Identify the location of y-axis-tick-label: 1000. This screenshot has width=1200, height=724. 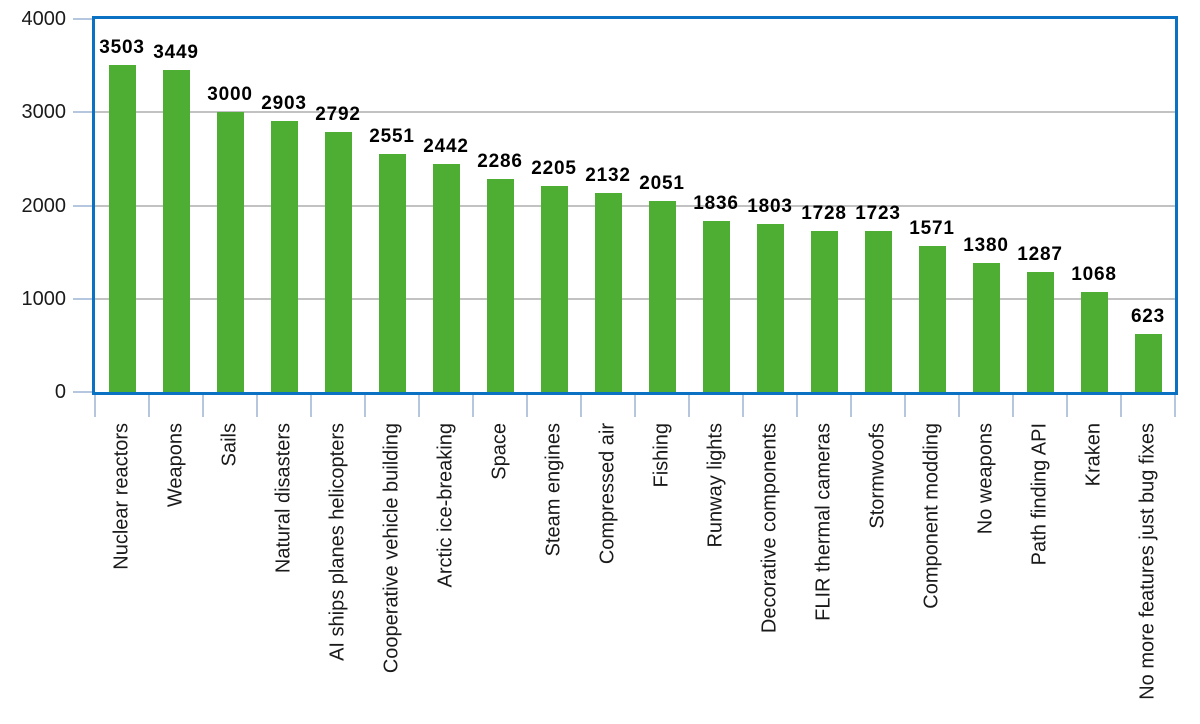
(44, 298).